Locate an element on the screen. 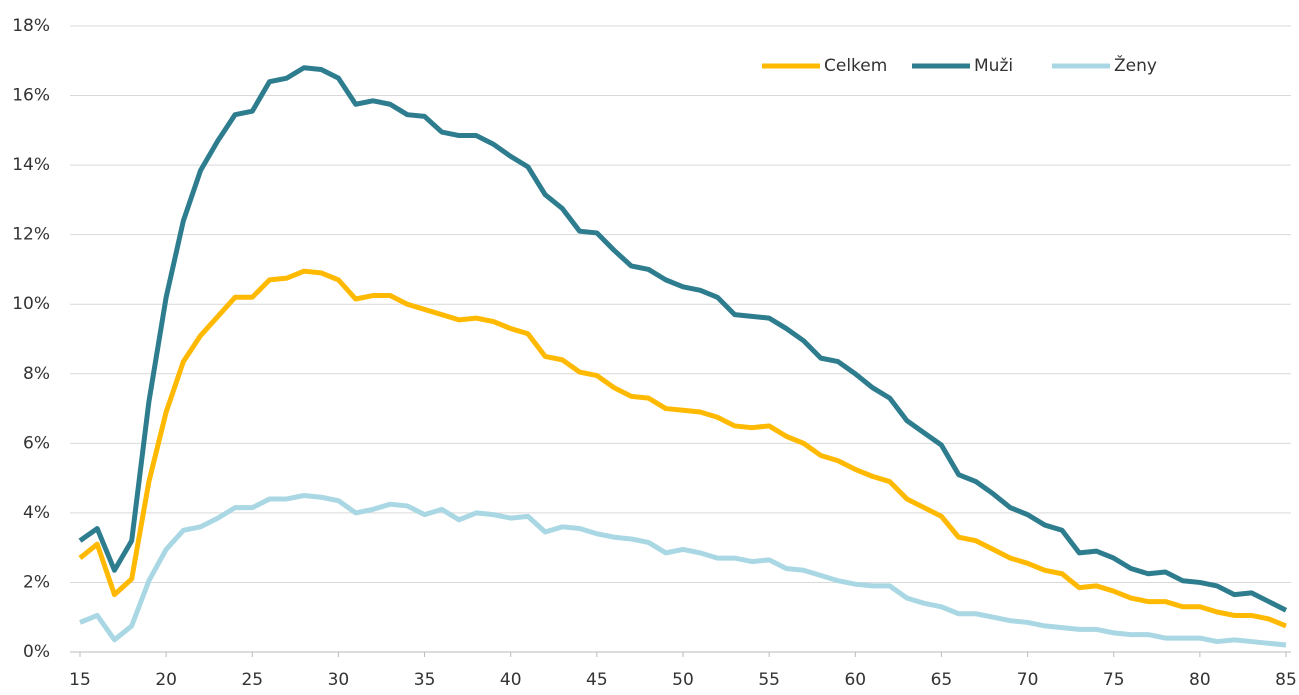 This screenshot has height=695, width=1299. y-tick-label: 8% is located at coordinates (36, 374).